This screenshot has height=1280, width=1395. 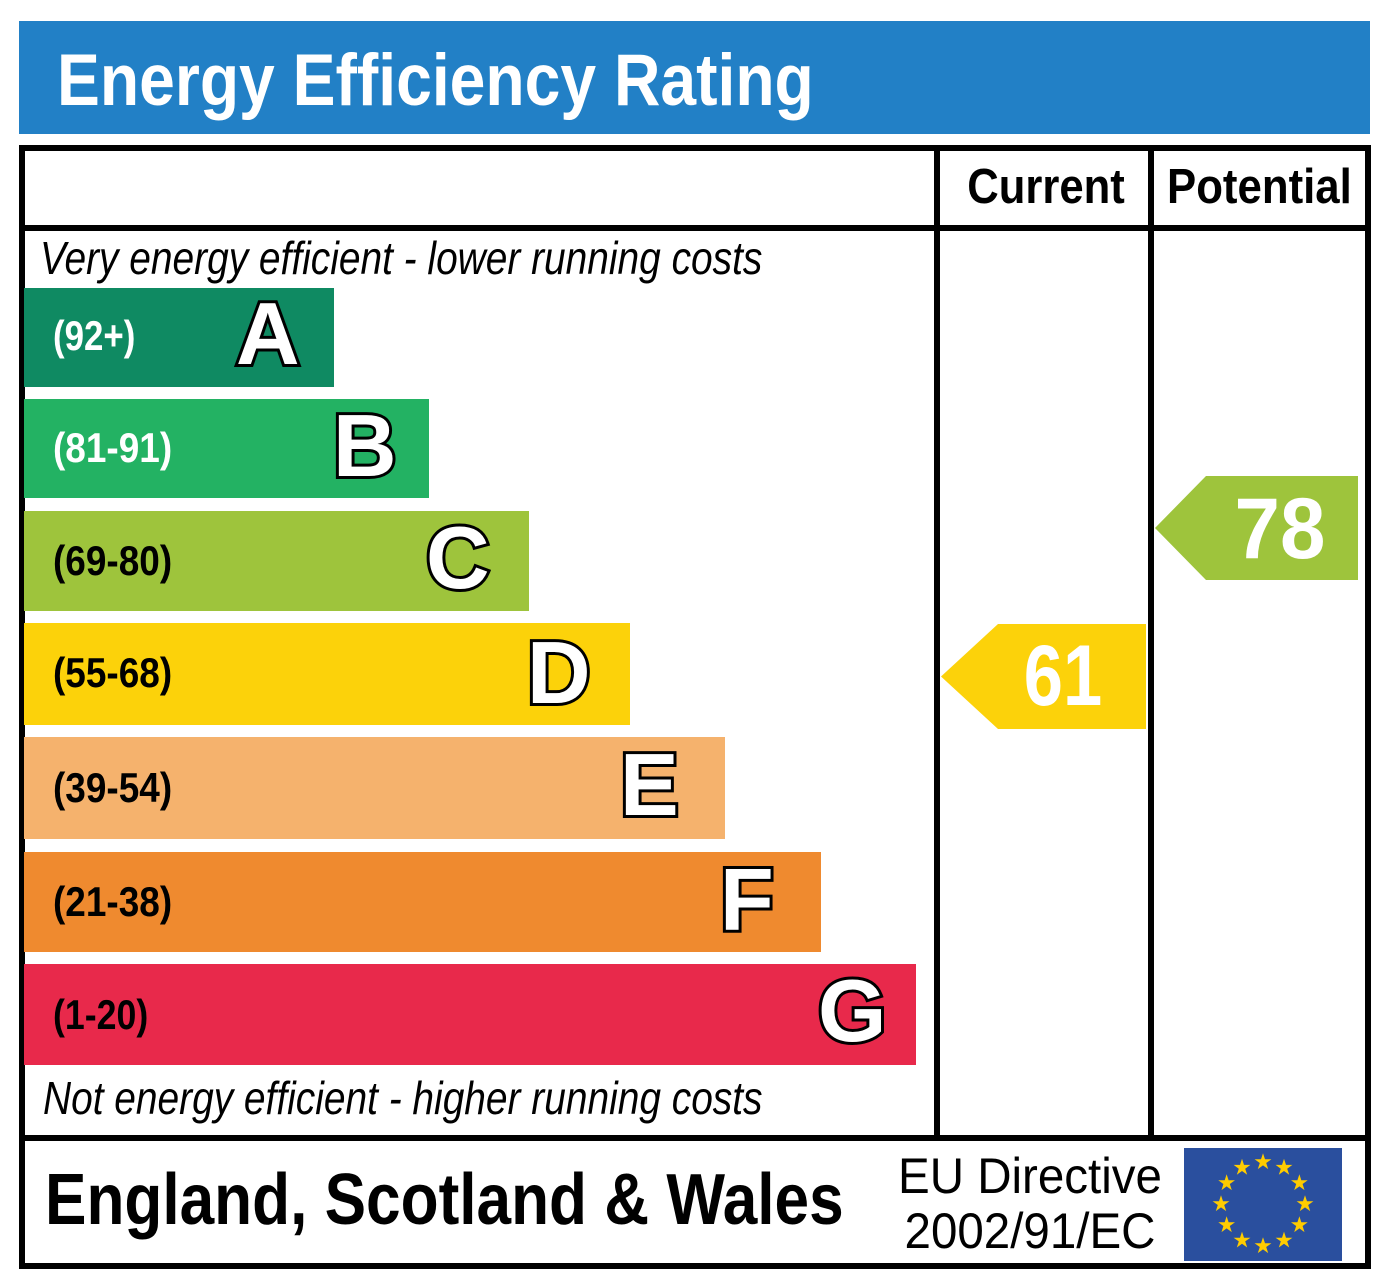 I want to click on svg-text: 61, so click(x=1063, y=675).